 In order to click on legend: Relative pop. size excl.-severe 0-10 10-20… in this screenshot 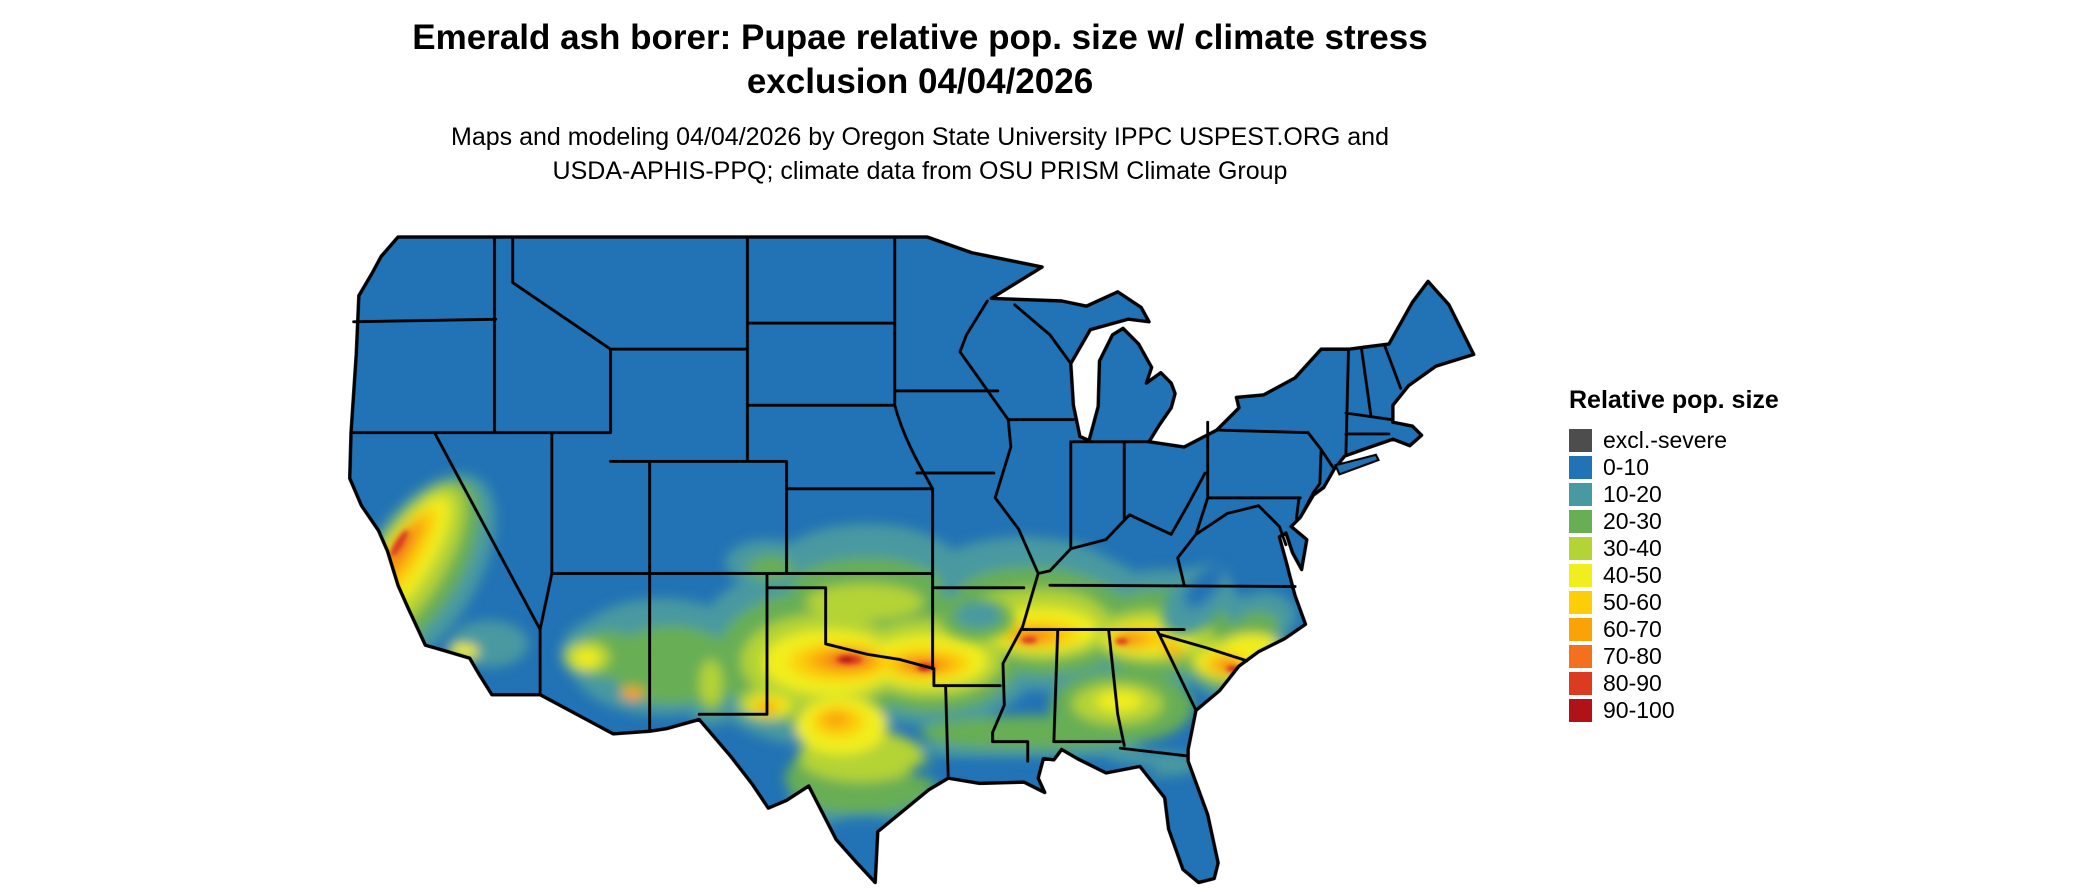, I will do `click(1734, 555)`.